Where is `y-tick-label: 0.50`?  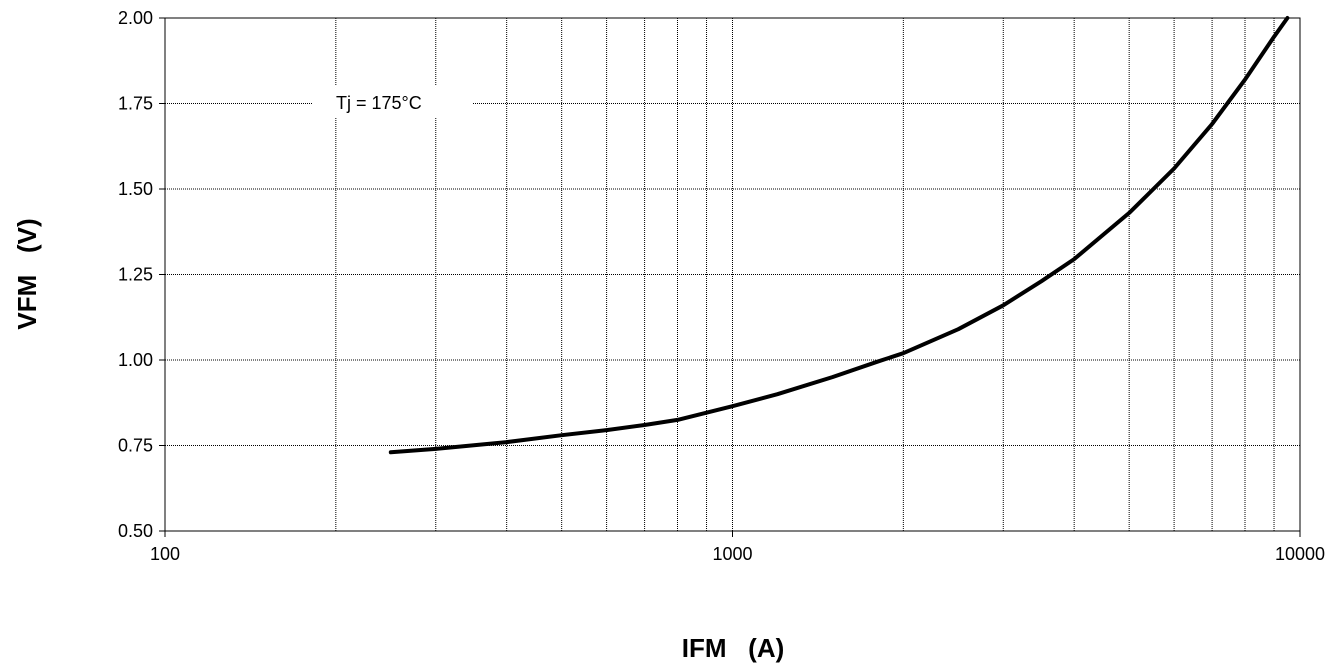 y-tick-label: 0.50 is located at coordinates (135, 531).